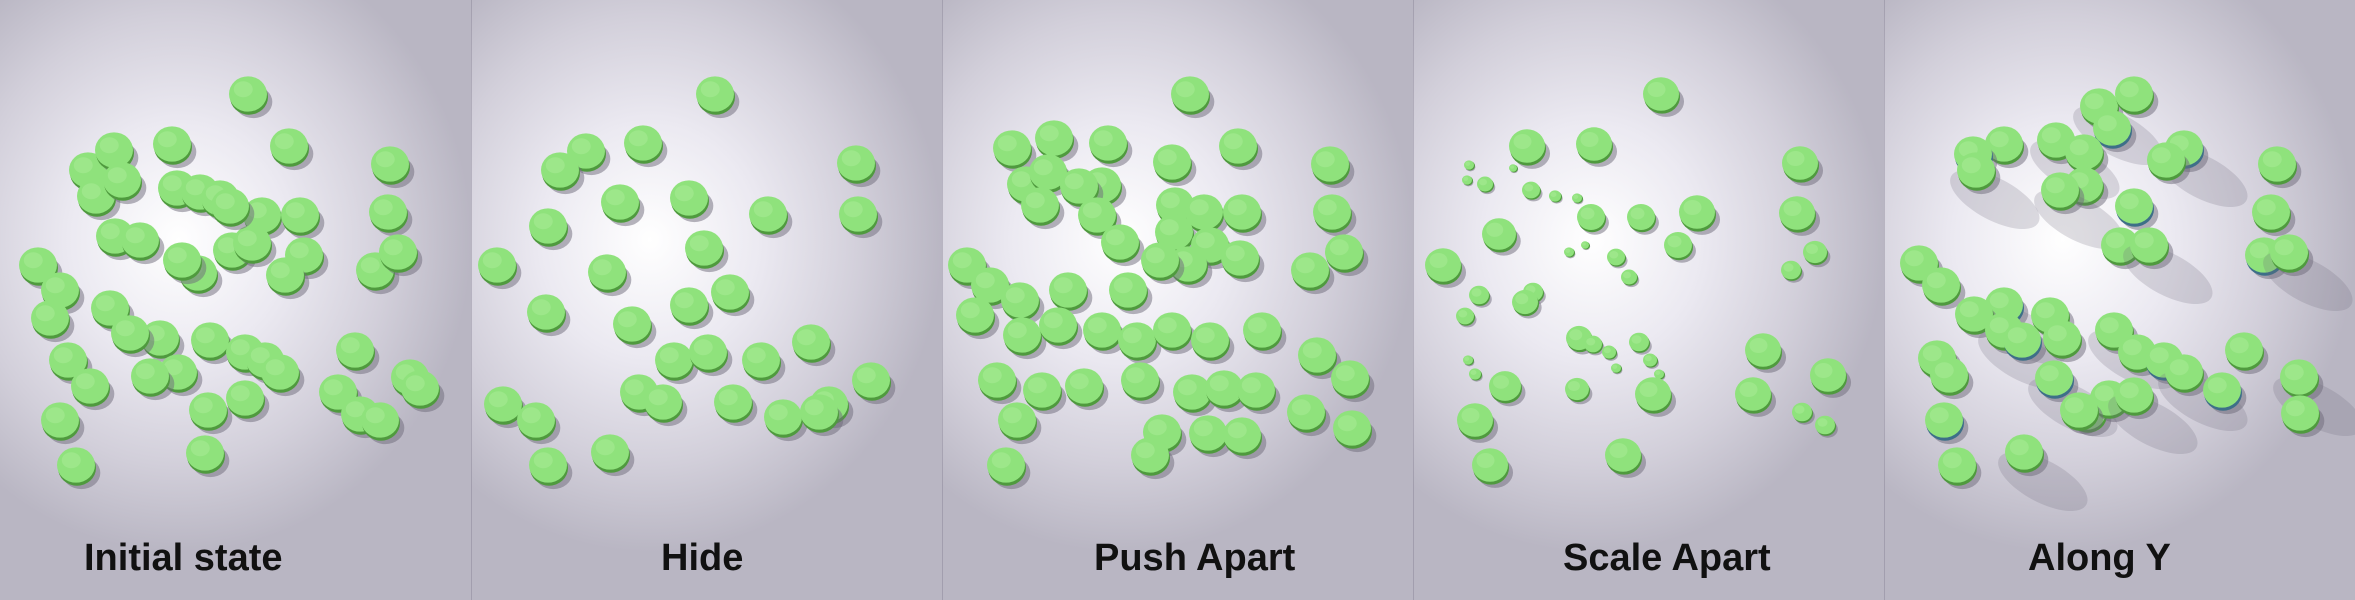 Image resolution: width=2355 pixels, height=600 pixels. I want to click on panel-caption: Initial state, so click(183, 558).